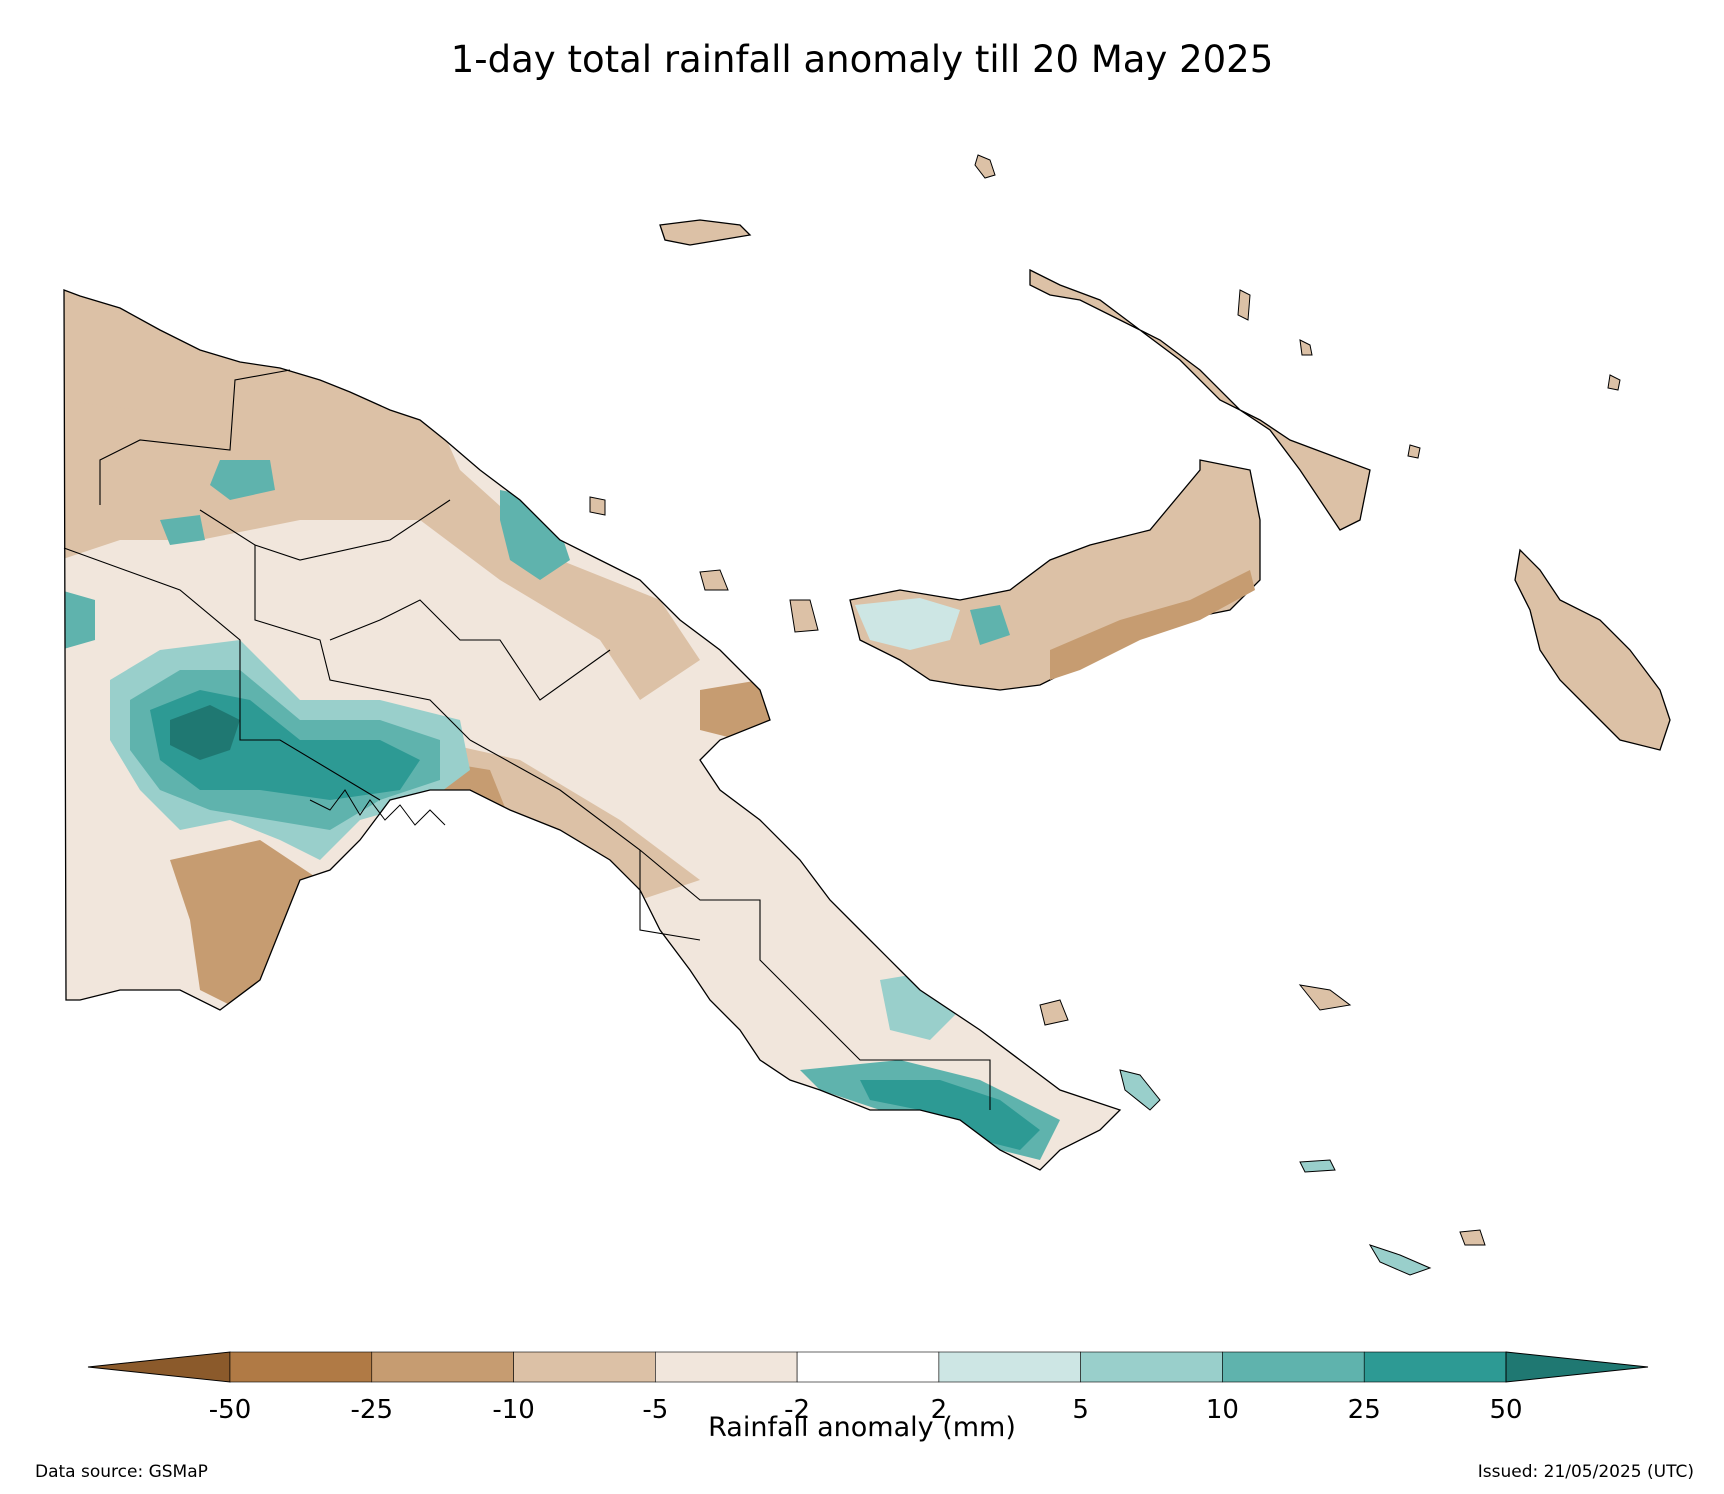 The image size is (1724, 1494). I want to click on colorbar-tick-label: -2, so click(797, 1407).